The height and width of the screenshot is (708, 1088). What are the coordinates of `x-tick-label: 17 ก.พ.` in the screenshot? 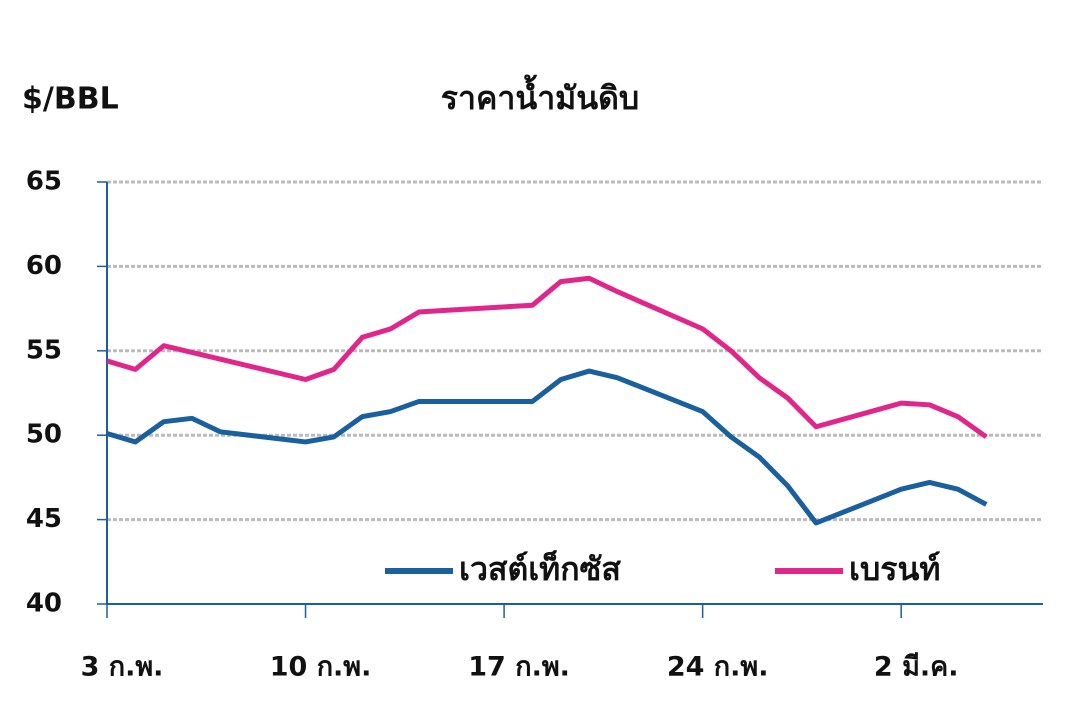 It's located at (519, 667).